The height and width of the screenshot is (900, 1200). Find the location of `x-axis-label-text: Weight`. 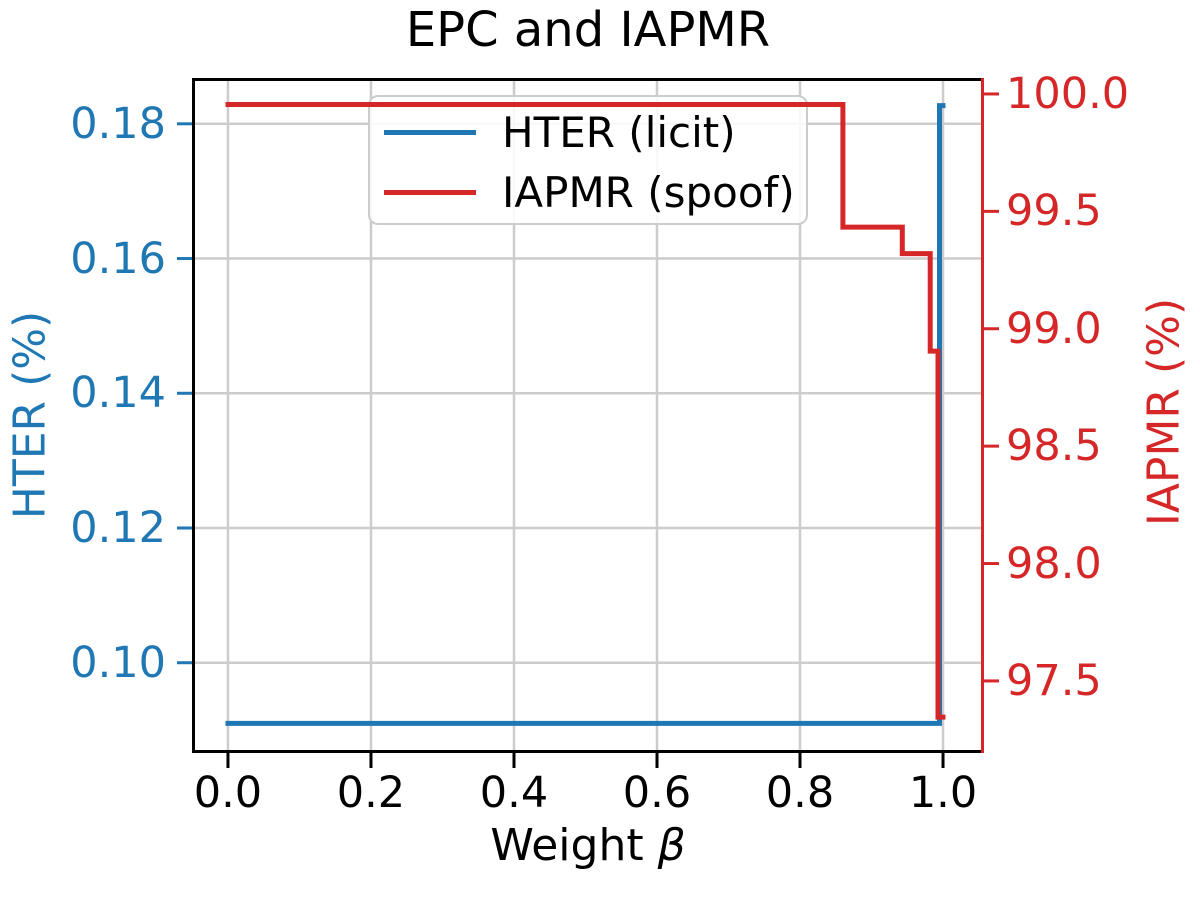

x-axis-label-text: Weight is located at coordinates (574, 845).